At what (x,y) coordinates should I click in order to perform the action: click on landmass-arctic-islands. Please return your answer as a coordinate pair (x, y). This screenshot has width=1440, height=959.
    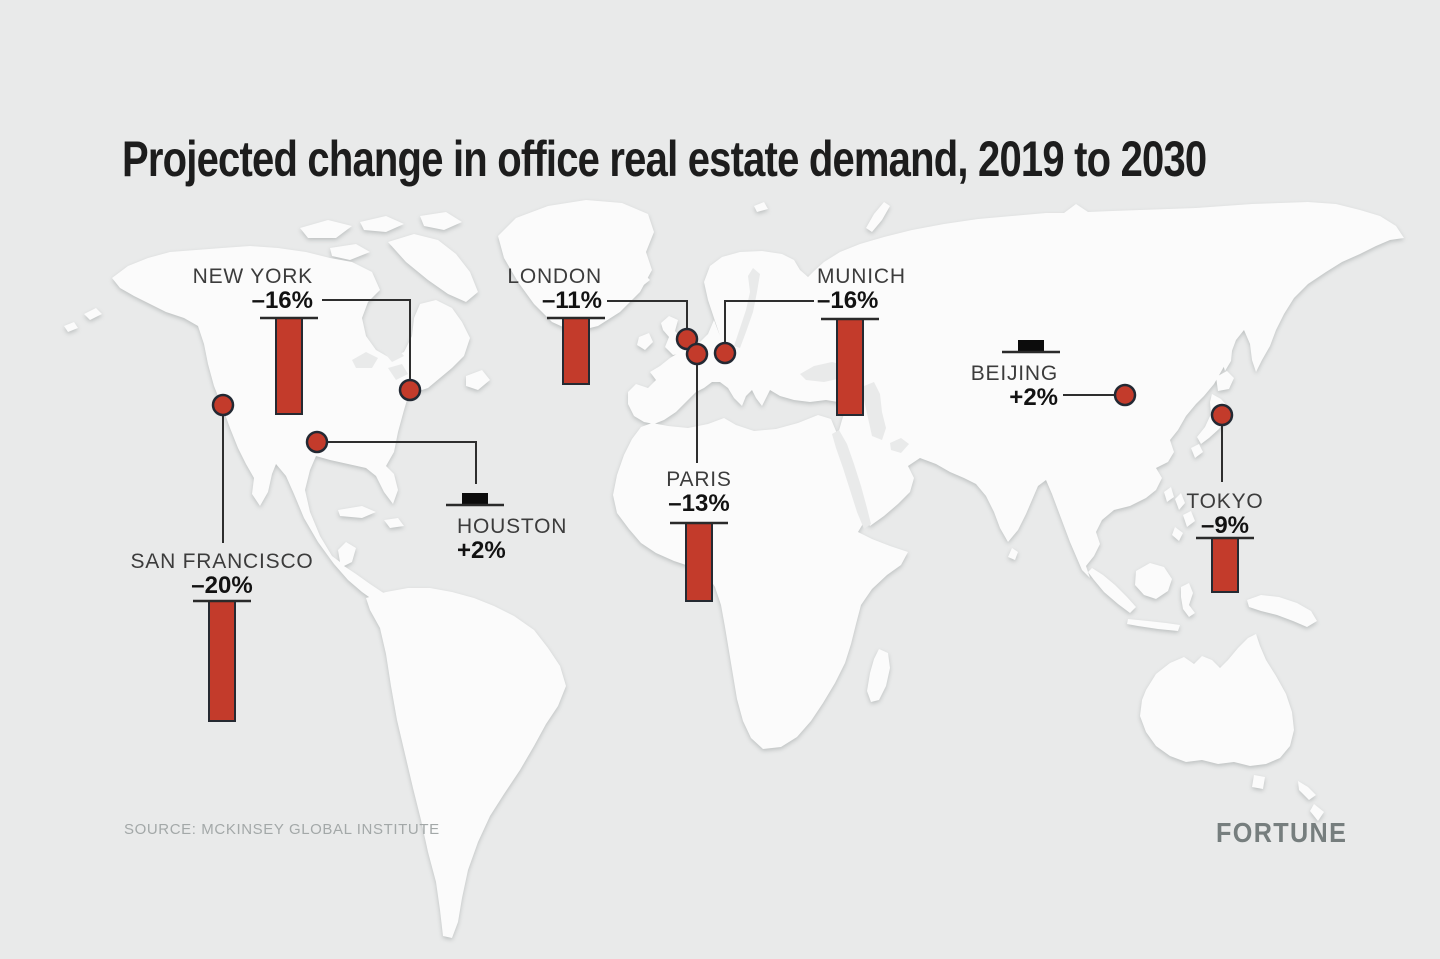
    Looking at the image, I should click on (395, 301).